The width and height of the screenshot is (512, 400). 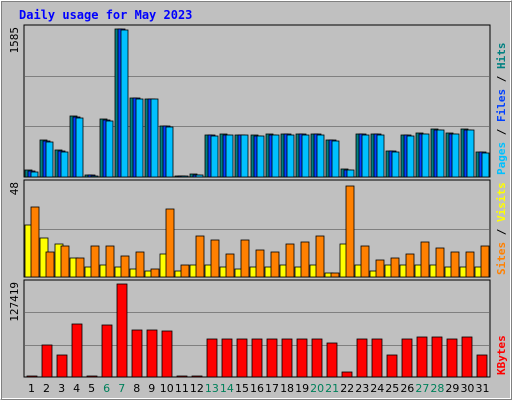 What do you see at coordinates (452, 388) in the screenshot?
I see `x-tick-label-day-29: 29` at bounding box center [452, 388].